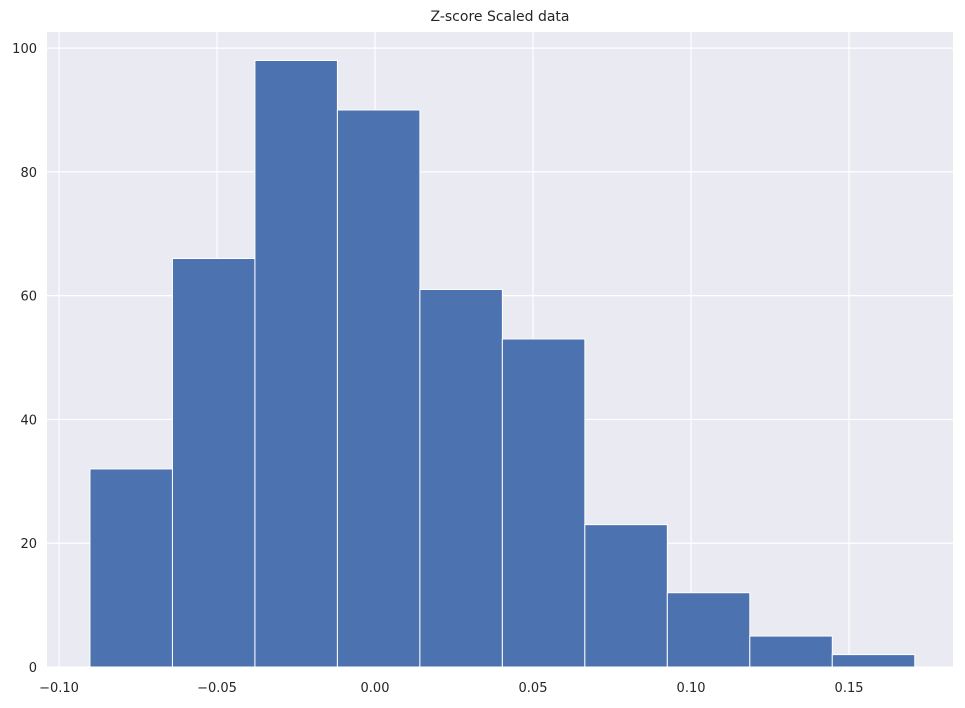 The image size is (965, 708). Describe the element at coordinates (28, 420) in the screenshot. I see `y-tick-label: 40` at that location.